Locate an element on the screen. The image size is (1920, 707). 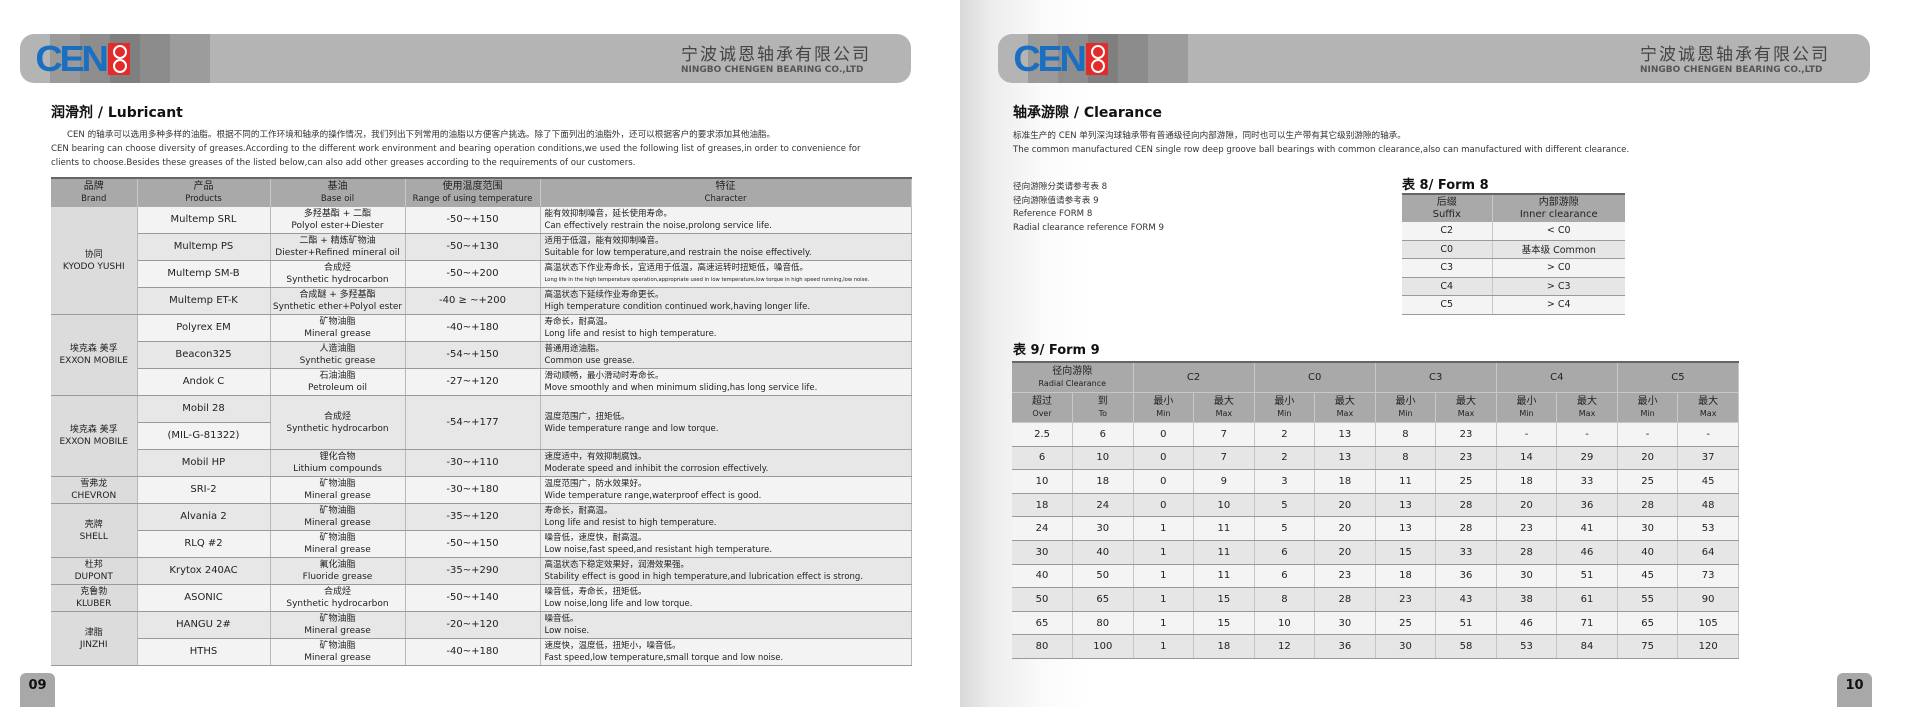
table-cell: 55 is located at coordinates (1648, 599).